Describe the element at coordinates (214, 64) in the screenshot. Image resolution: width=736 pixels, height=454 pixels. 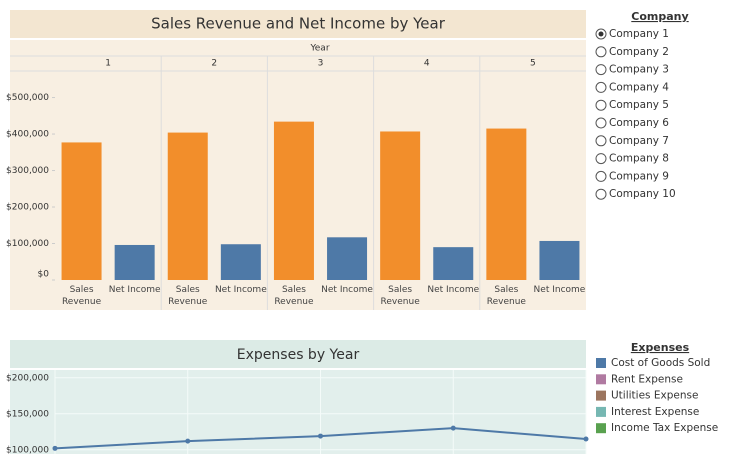
I see `panel-label: 2` at that location.